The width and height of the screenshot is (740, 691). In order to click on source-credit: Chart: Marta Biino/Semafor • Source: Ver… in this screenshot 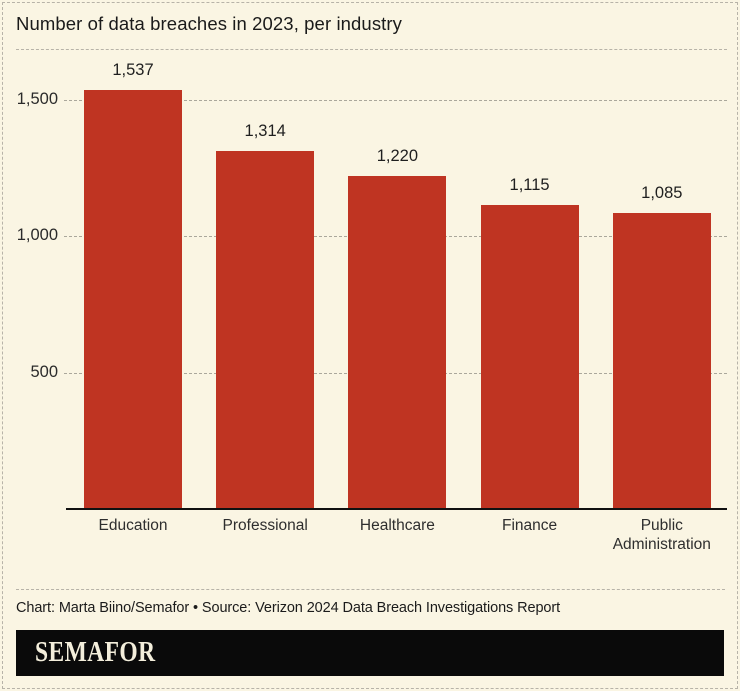, I will do `click(288, 608)`.